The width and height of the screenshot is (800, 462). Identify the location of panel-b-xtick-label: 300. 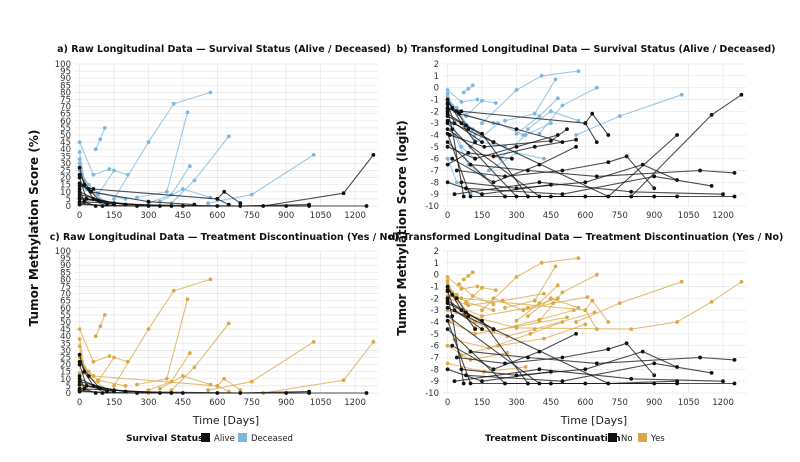
(516, 216).